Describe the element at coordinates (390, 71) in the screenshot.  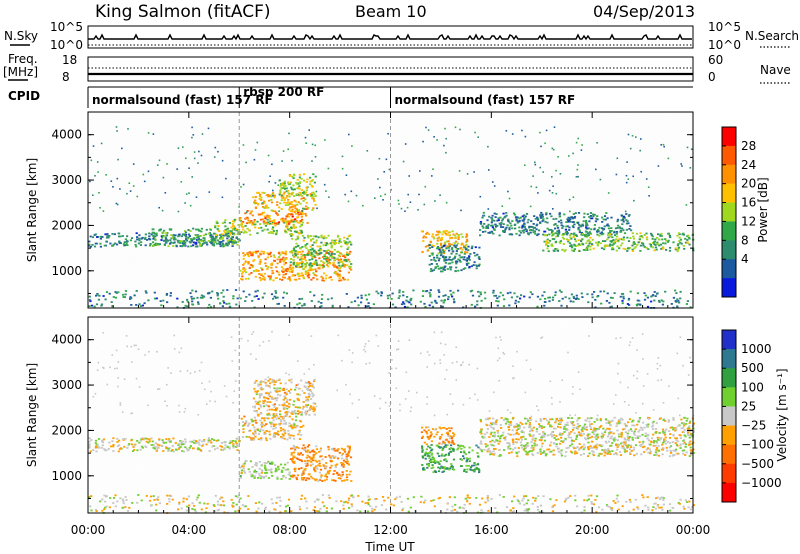
I see `freq-trace` at that location.